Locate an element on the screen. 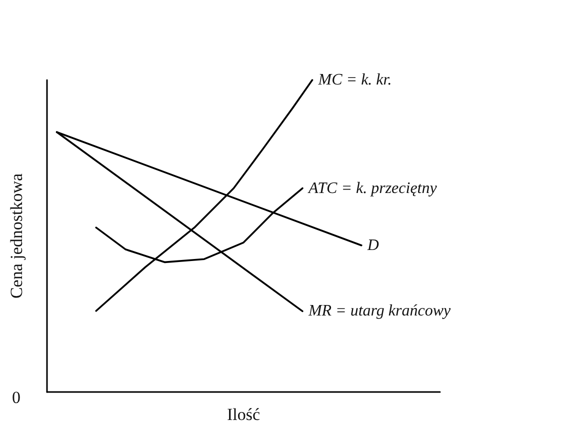 This screenshot has height=428, width=576. series-label: ATC = k. przeciętny is located at coordinates (372, 188).